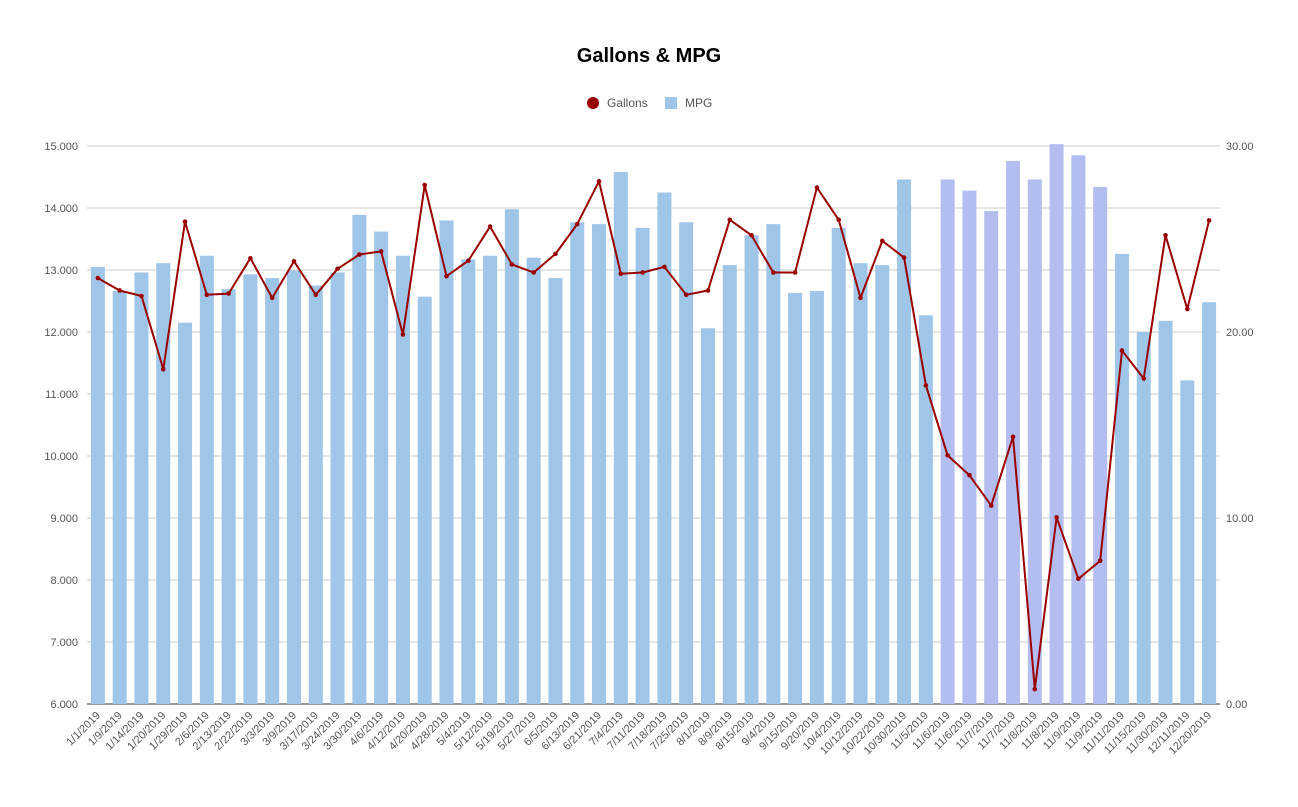 This screenshot has height=807, width=1298. I want to click on y-left-tick-label: 6.000, so click(64, 705).